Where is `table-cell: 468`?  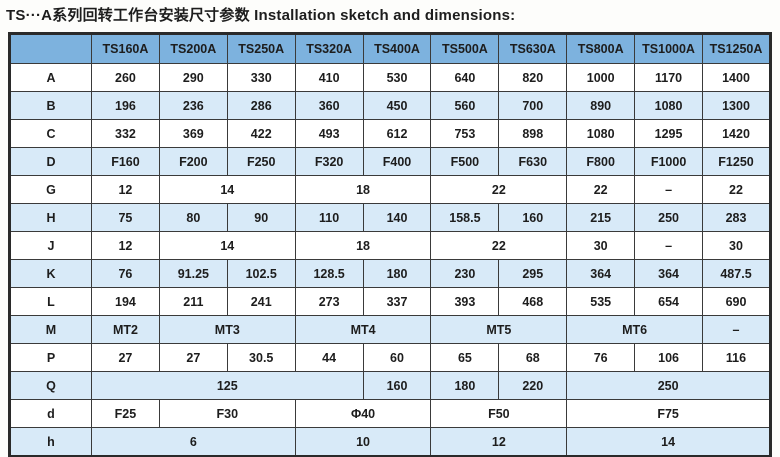
table-cell: 468 is located at coordinates (533, 301).